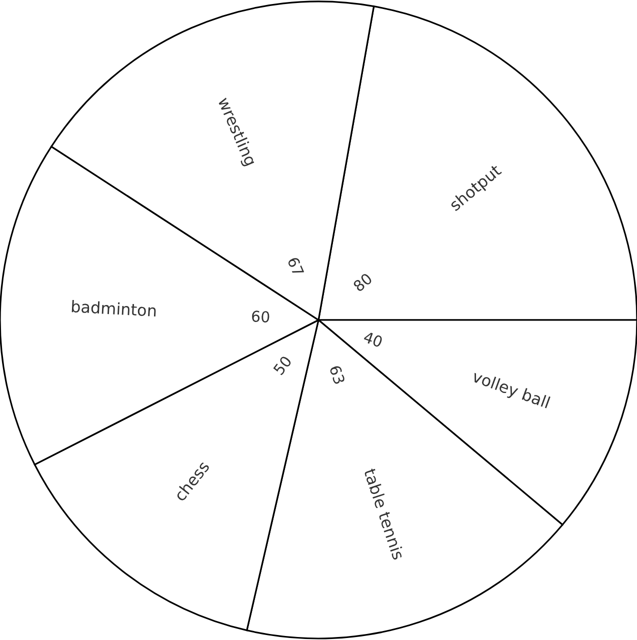 The image size is (637, 640). What do you see at coordinates (336, 375) in the screenshot?
I see `data-label: 63` at bounding box center [336, 375].